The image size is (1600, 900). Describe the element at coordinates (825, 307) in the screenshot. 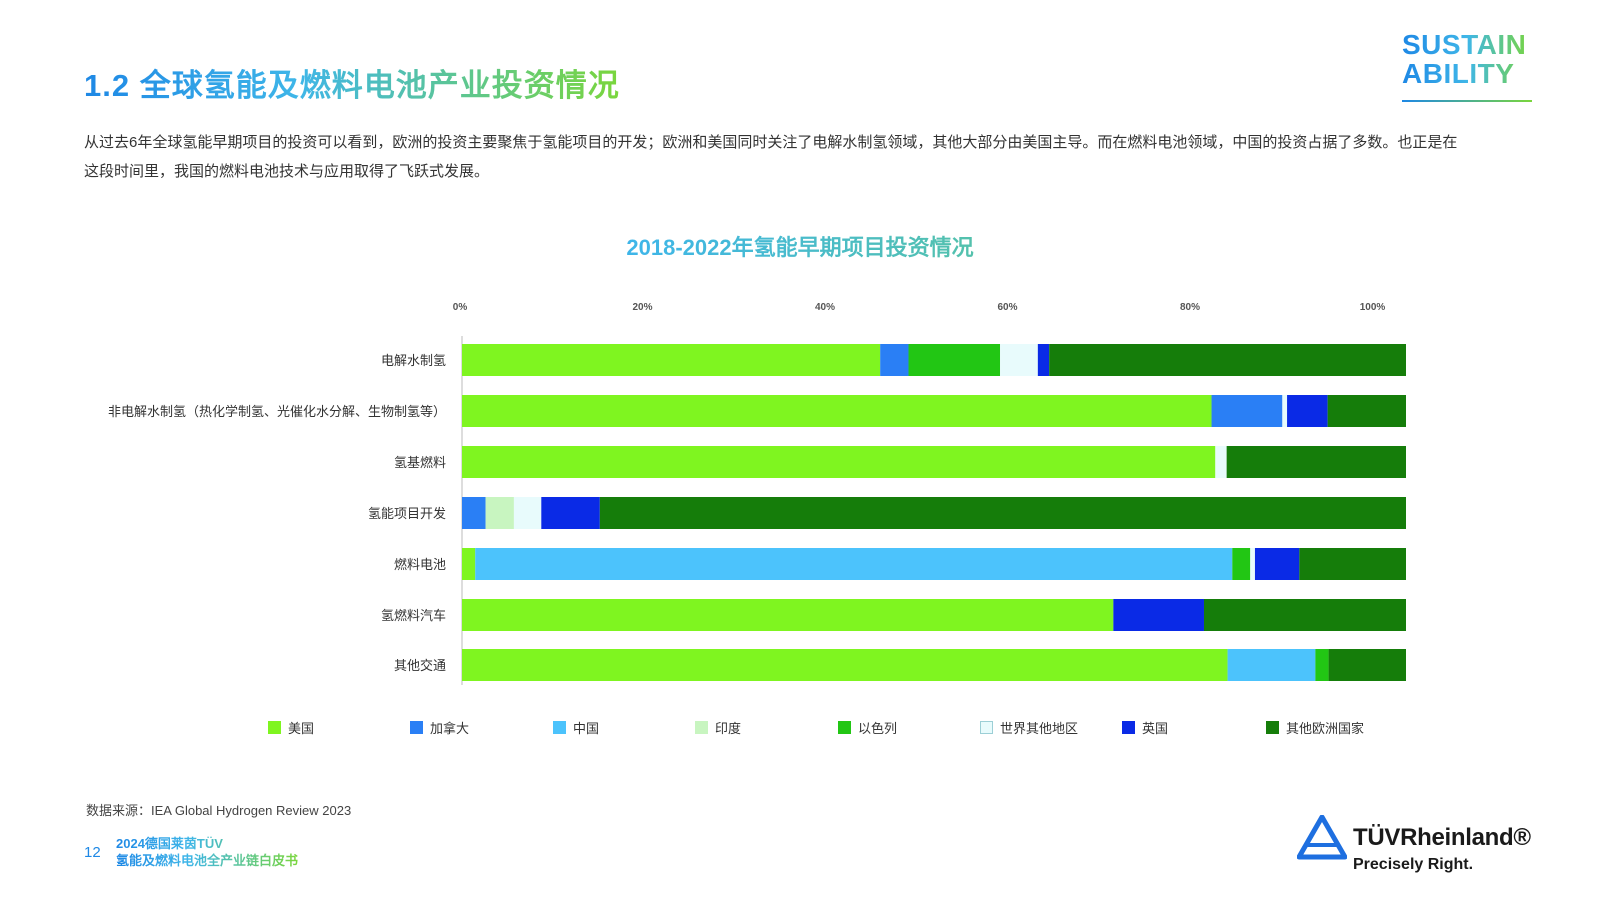

I see `x-tick-label: 40%` at that location.